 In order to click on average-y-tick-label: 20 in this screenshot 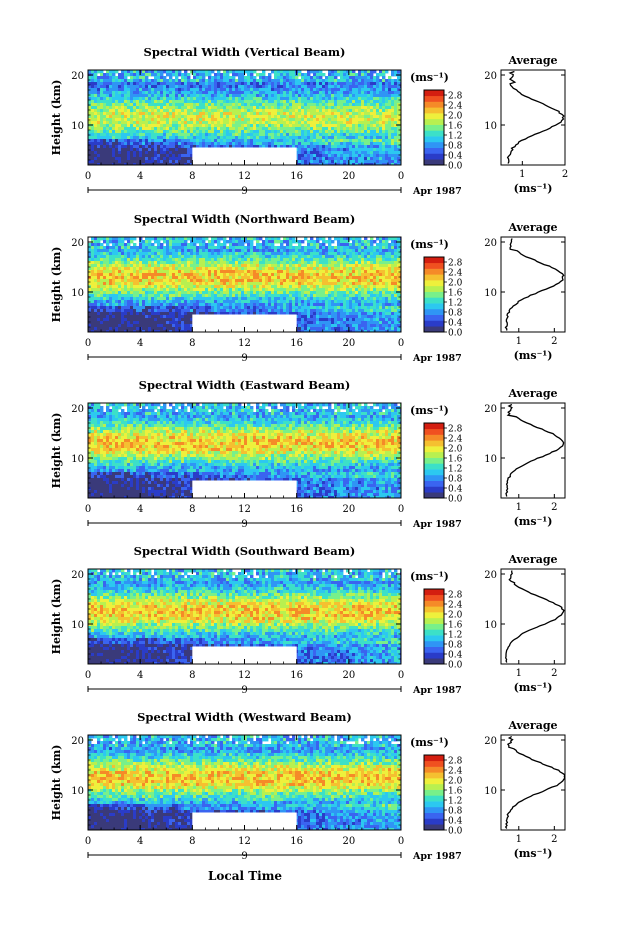, I will do `click(490, 409)`.